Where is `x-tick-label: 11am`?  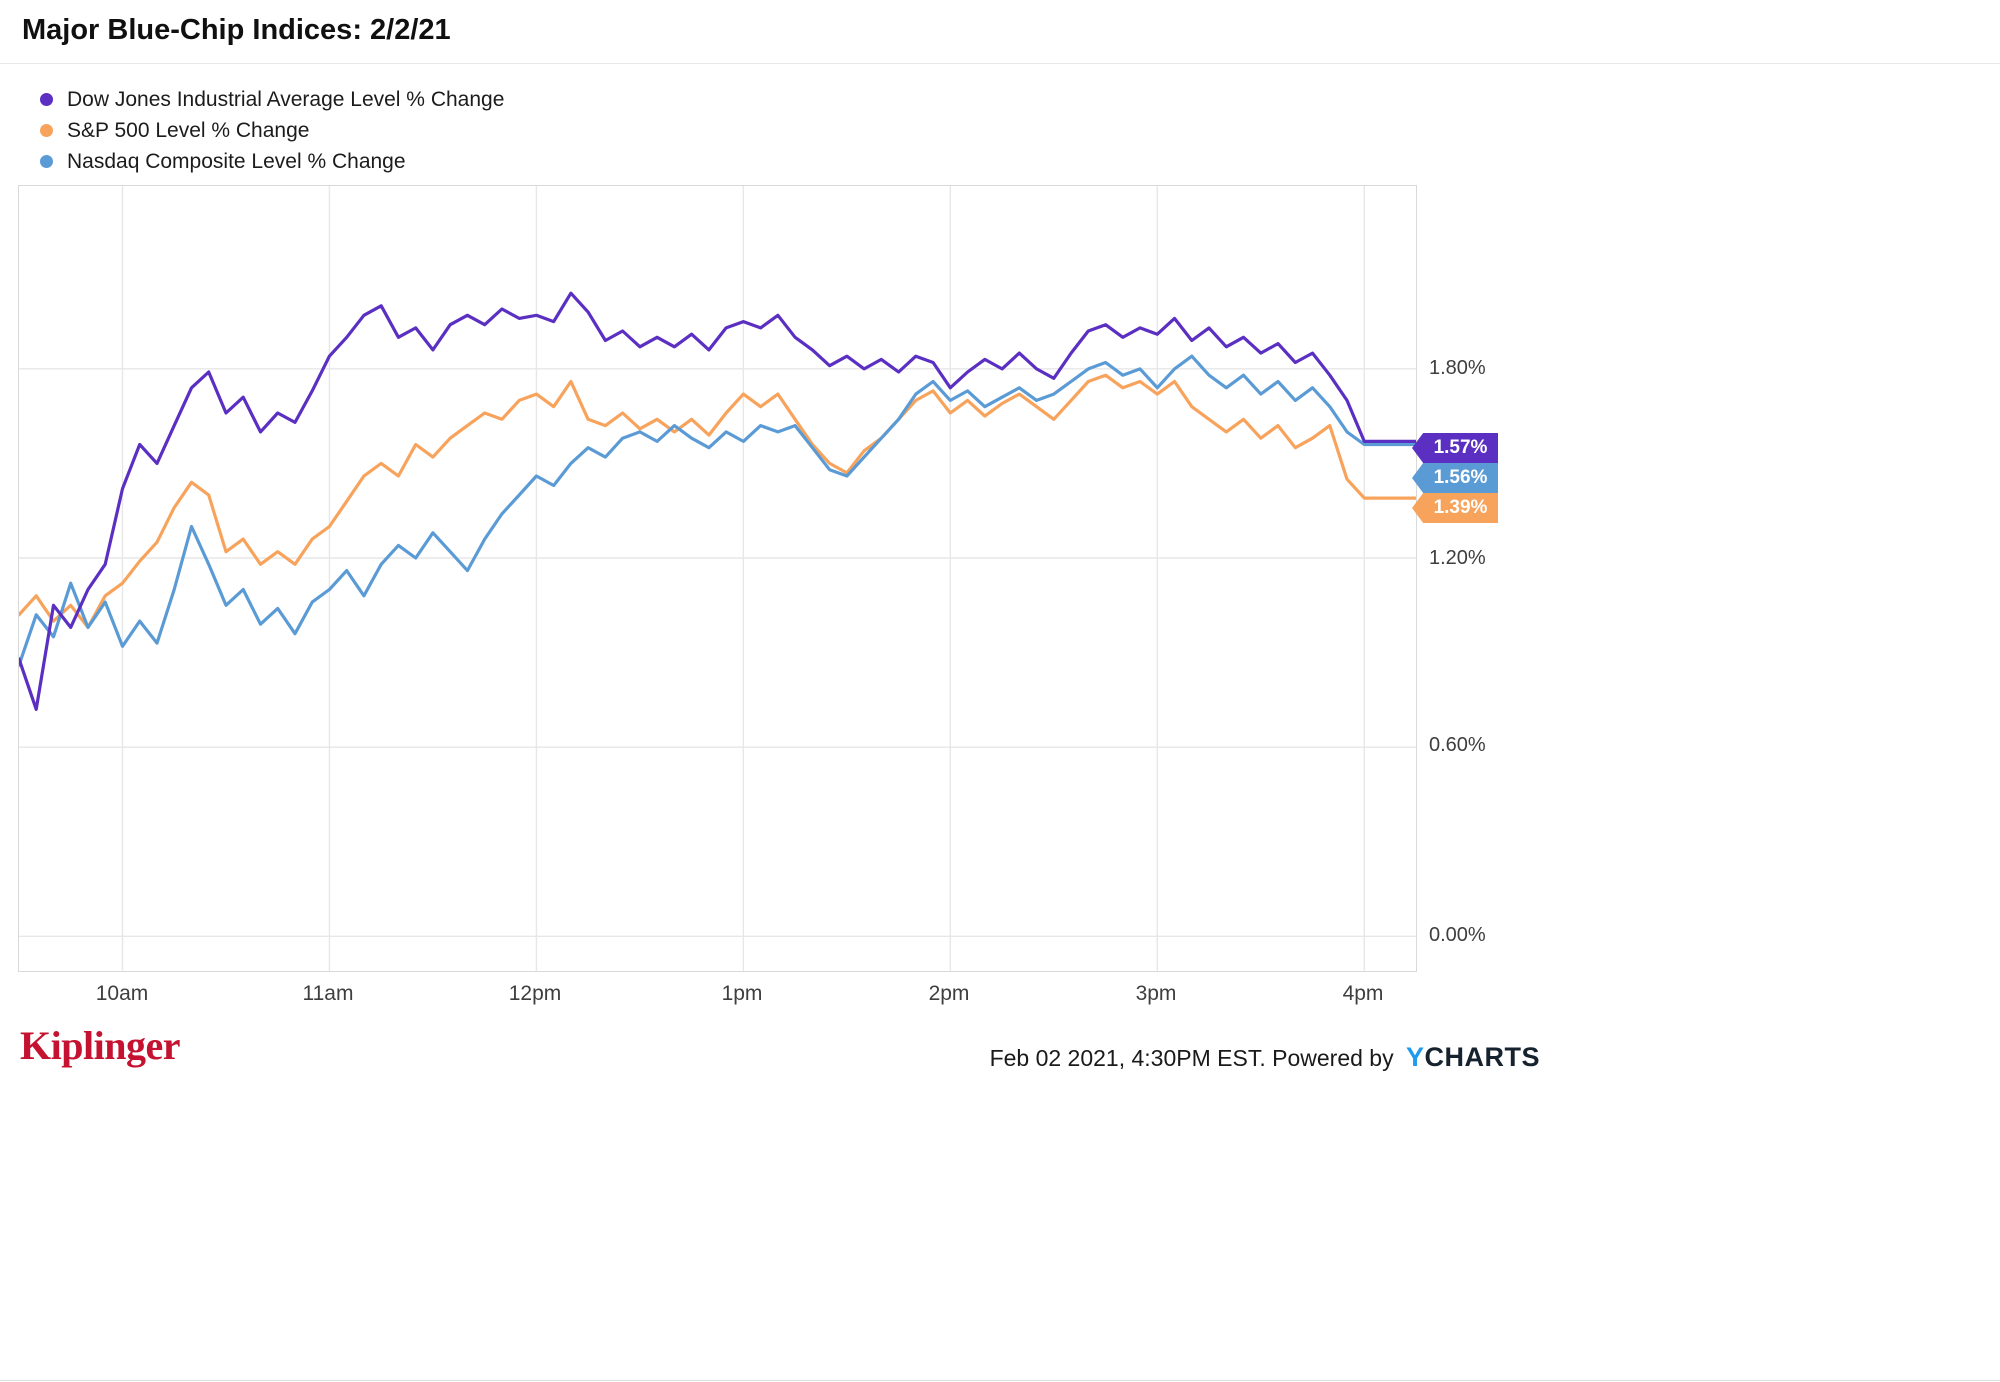 x-tick-label: 11am is located at coordinates (328, 993).